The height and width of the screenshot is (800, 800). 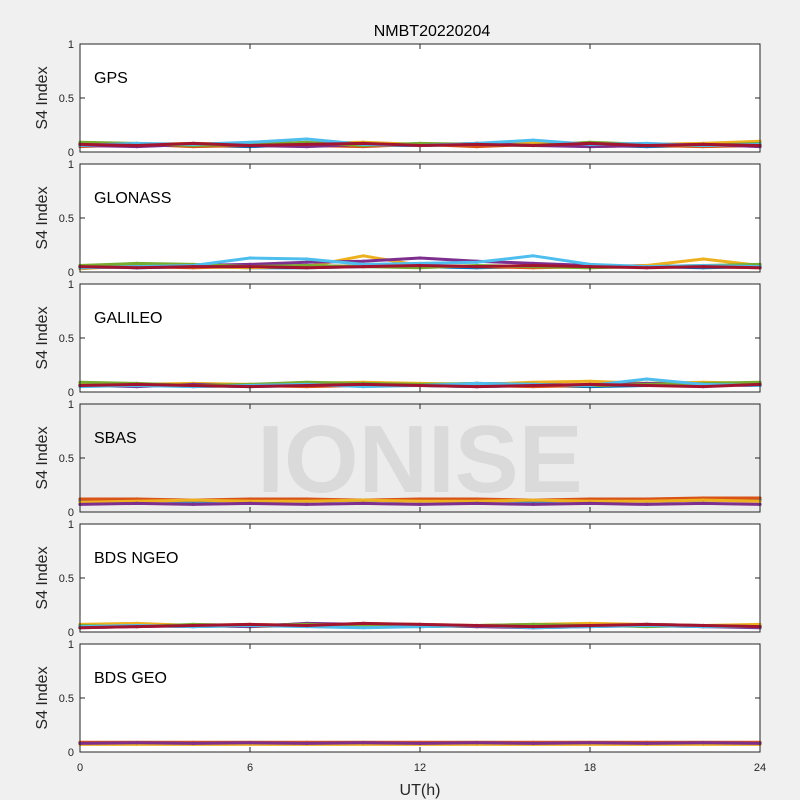 I want to click on x-tick-label: 0, so click(x=80, y=768).